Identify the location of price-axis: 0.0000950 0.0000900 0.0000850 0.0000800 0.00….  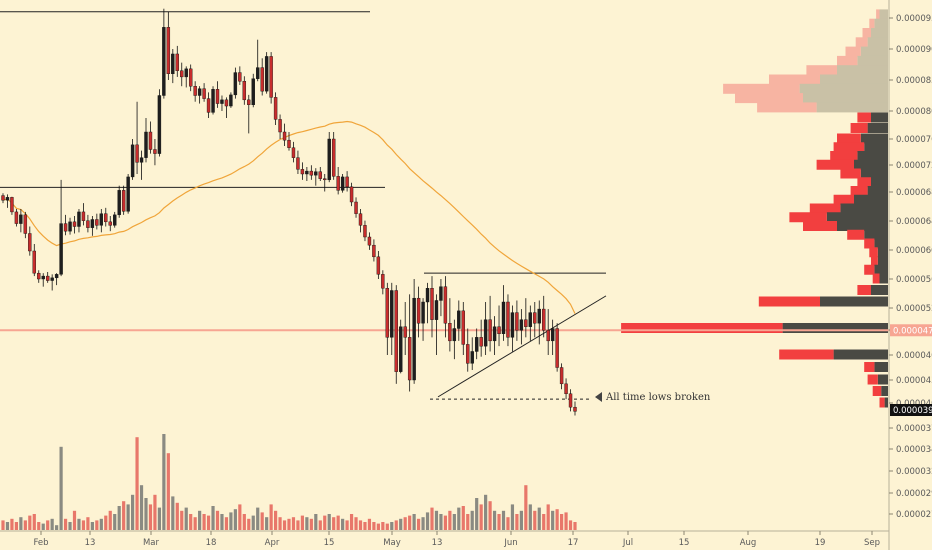
(910, 275).